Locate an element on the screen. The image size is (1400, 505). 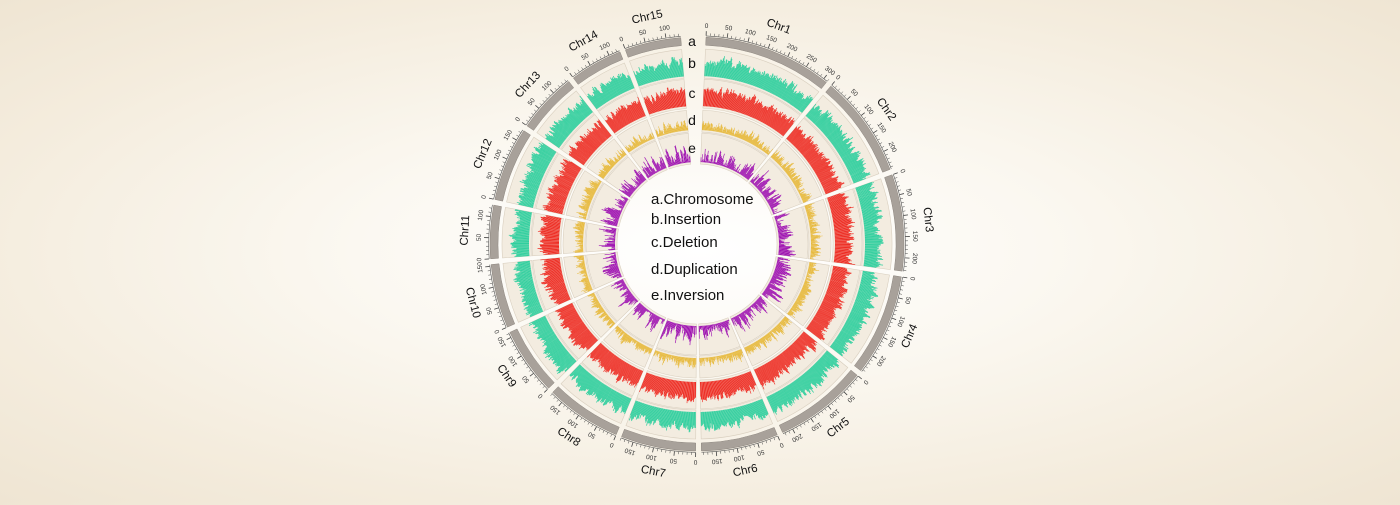
chromosome-label: Chr10 is located at coordinates (473, 302).